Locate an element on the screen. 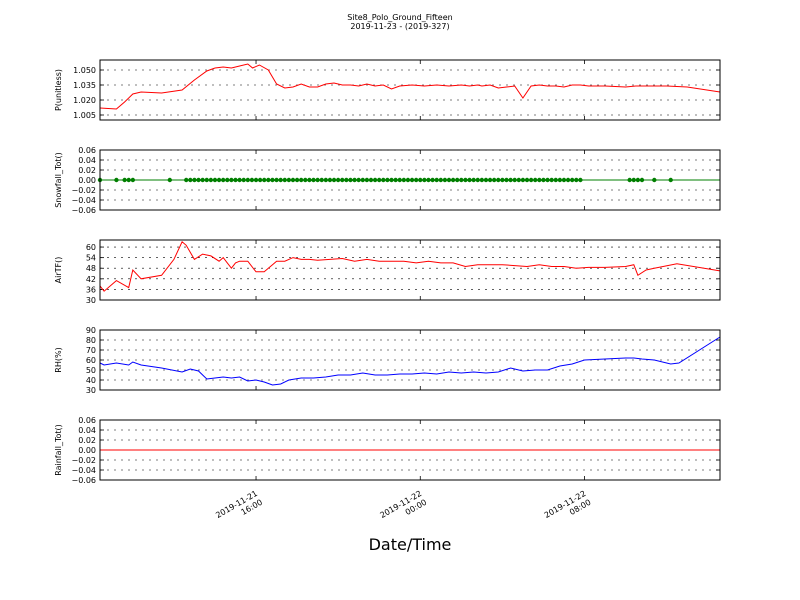 This screenshot has width=800, height=600. y-tick-label: −0.06 is located at coordinates (83, 210).